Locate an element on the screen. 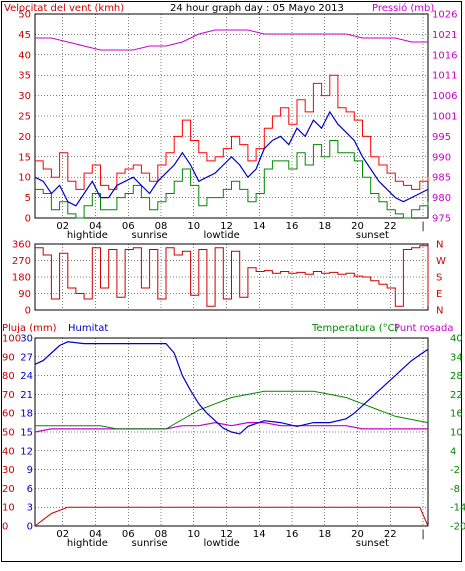 The height and width of the screenshot is (571, 465). wind-x-event-1: sunrise is located at coordinates (150, 235).